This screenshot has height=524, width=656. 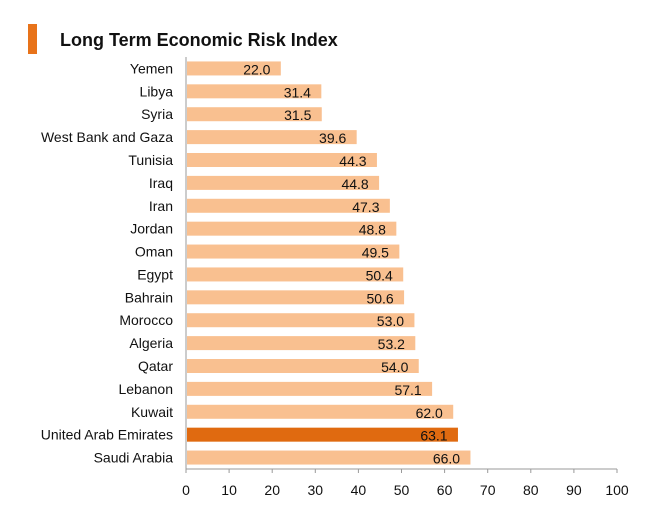 What do you see at coordinates (354, 184) in the screenshot?
I see `value-label: 44.8` at bounding box center [354, 184].